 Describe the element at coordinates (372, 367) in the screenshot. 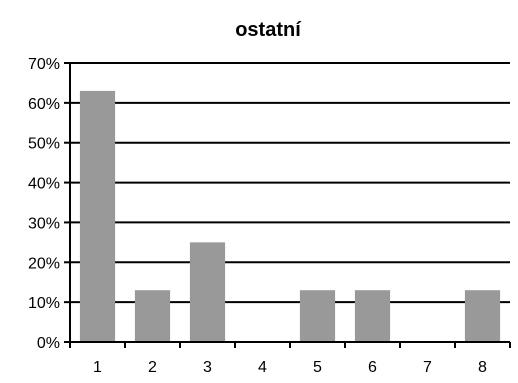

I see `x-tick-label-6: 6` at that location.